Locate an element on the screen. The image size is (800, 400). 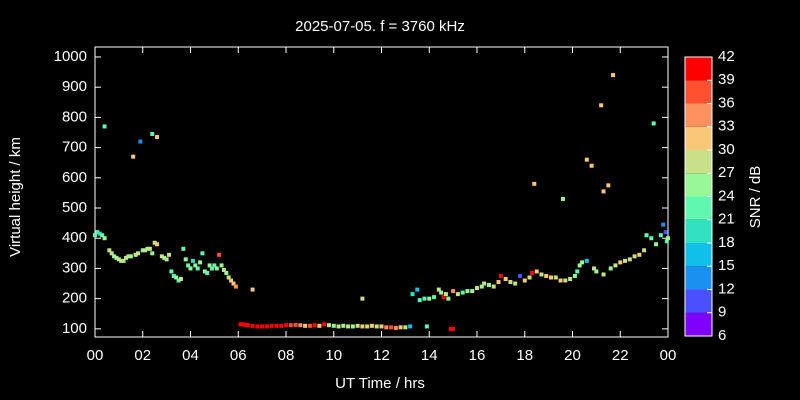
y-tick-label: 900 is located at coordinates (74, 86).